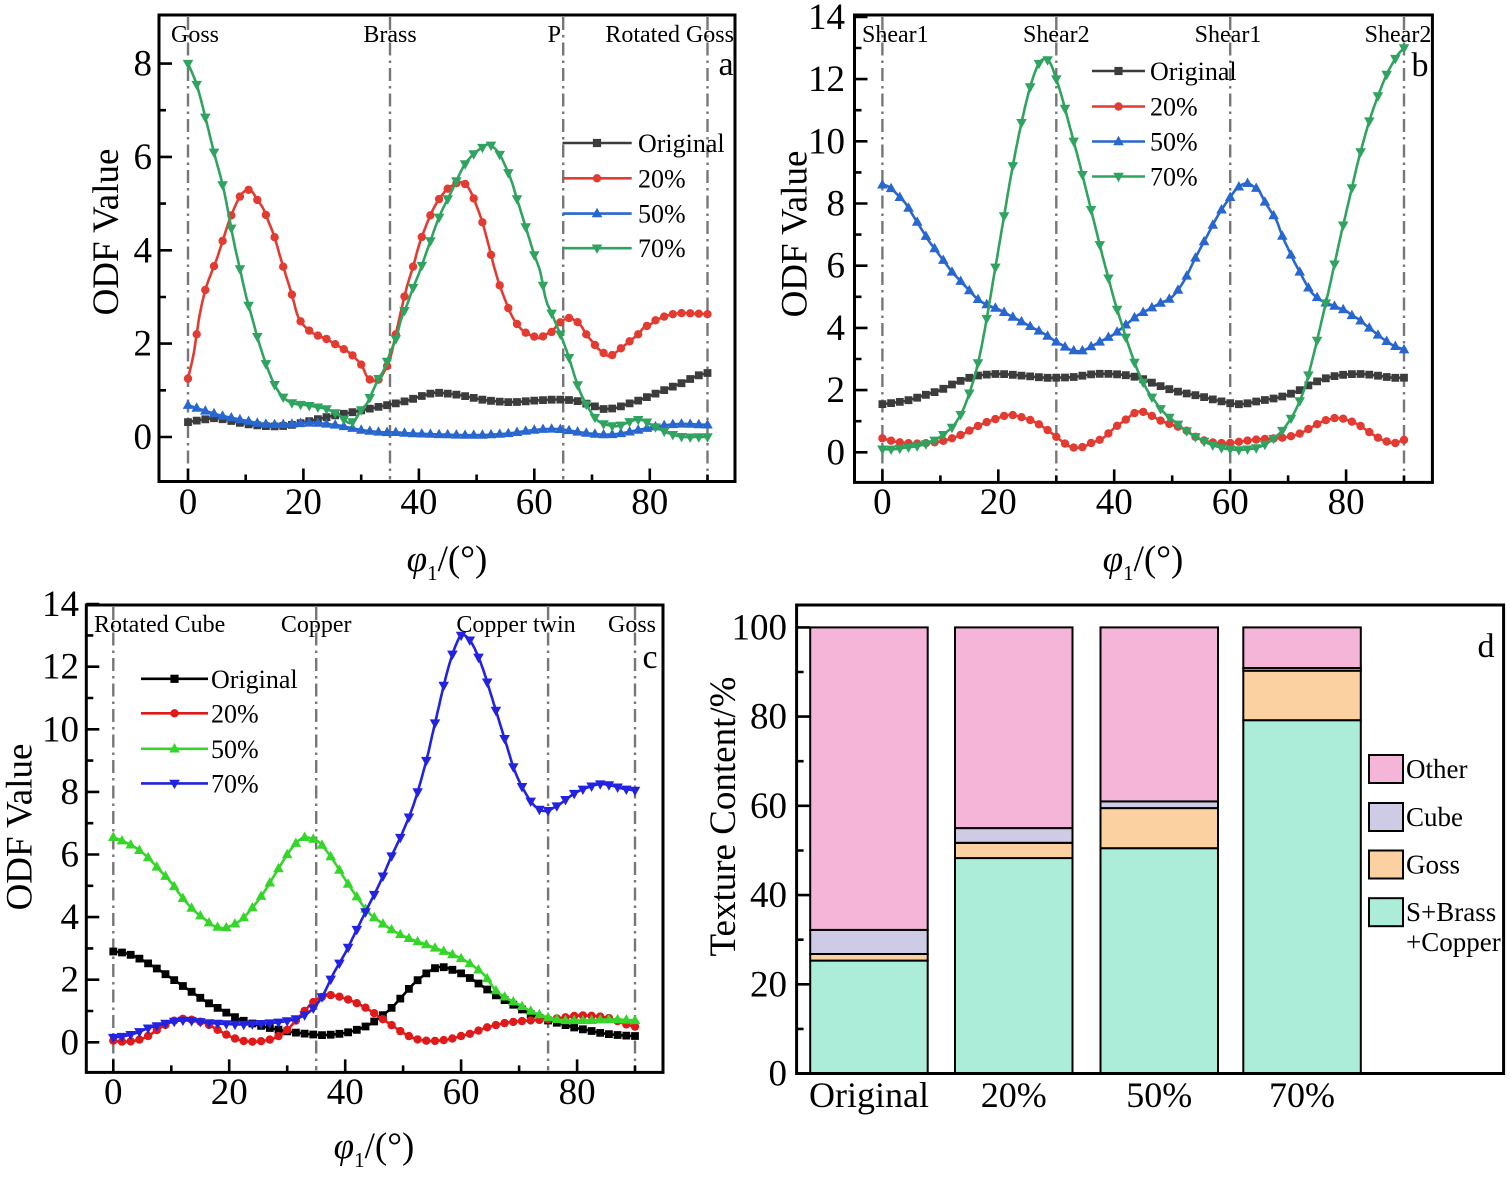 This screenshot has width=1511, height=1183. What do you see at coordinates (1436, 769) in the screenshot?
I see `svg-text: Other` at bounding box center [1436, 769].